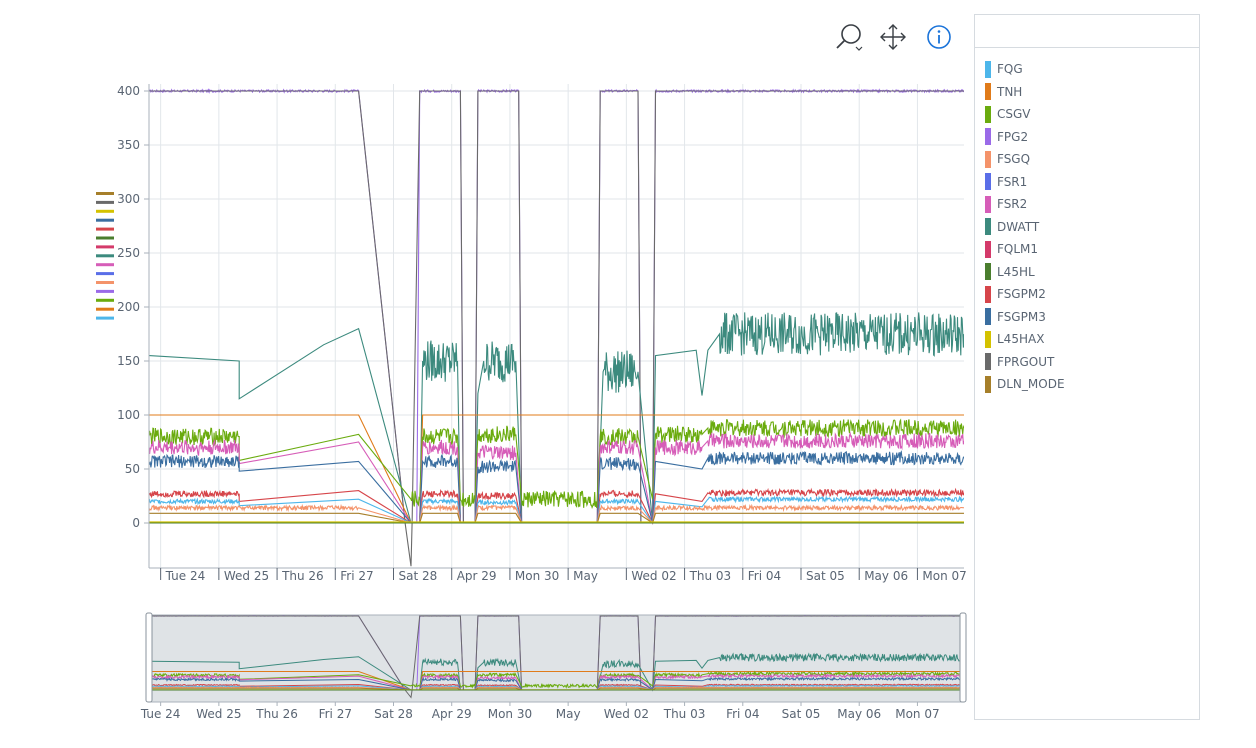  I want to click on legend-label: FQLM1, so click(1018, 249).